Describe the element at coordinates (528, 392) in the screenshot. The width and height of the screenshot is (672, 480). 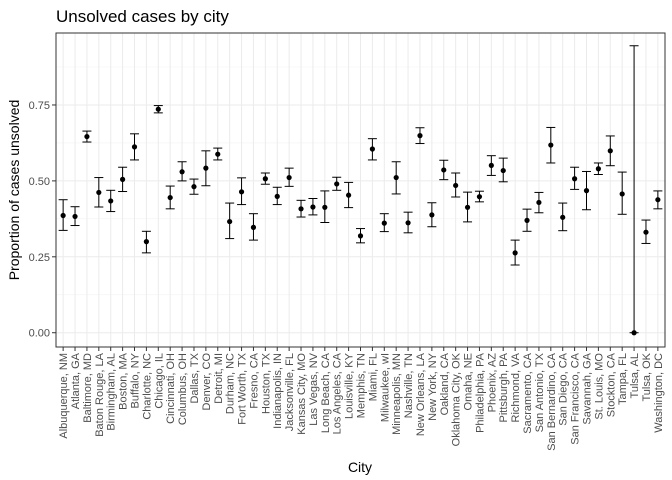
I see `x-tick-label: Sacramento, CA` at that location.